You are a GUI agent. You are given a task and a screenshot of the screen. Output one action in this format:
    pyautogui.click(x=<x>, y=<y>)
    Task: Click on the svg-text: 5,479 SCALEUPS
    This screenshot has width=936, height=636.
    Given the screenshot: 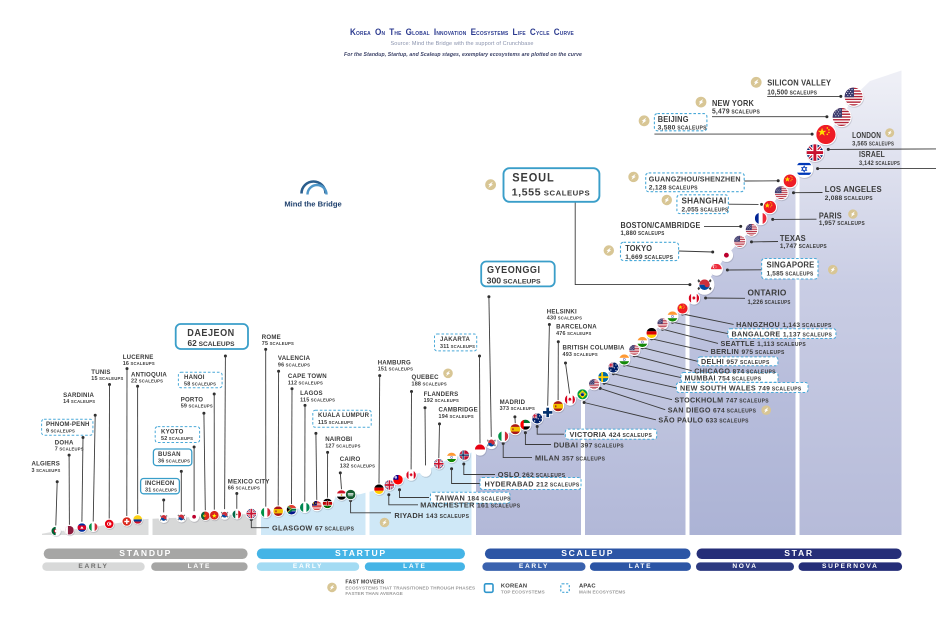 What is the action you would take?
    pyautogui.click(x=736, y=111)
    